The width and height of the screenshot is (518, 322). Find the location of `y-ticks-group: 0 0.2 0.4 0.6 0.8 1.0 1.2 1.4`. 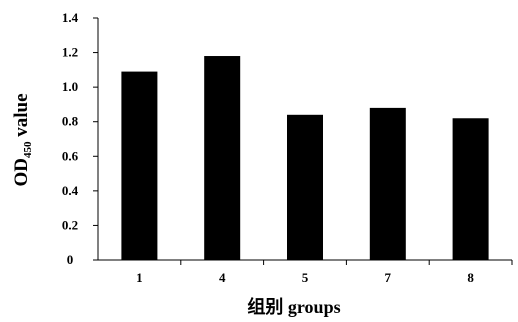

y-ticks-group: 0 0.2 0.4 0.6 0.8 1.0 1.2 1.4 is located at coordinates (80, 138).